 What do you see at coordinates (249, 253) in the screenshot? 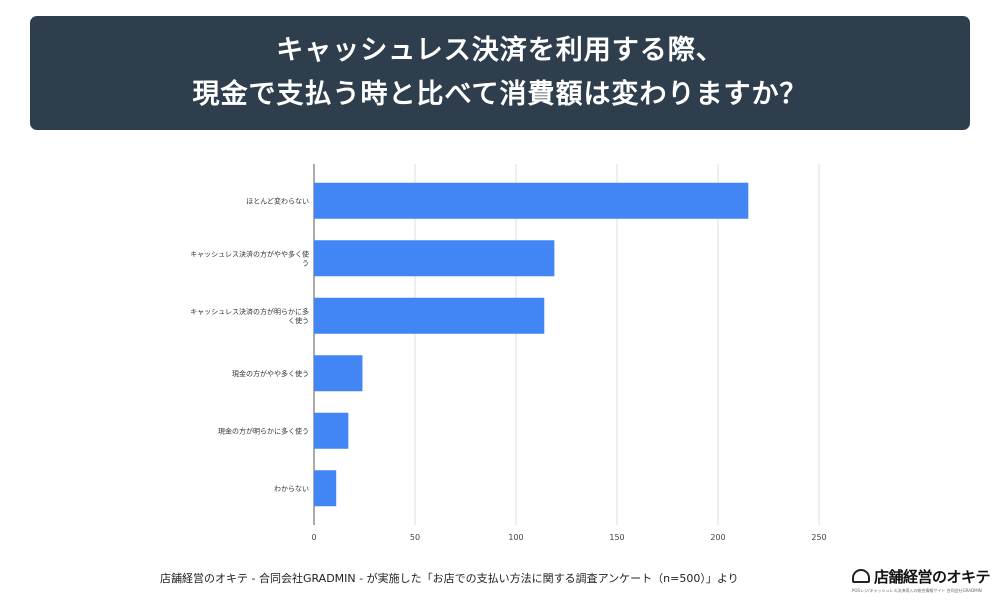
I see `category-label: キャッシュレス決済の方がやや多く使` at bounding box center [249, 253].